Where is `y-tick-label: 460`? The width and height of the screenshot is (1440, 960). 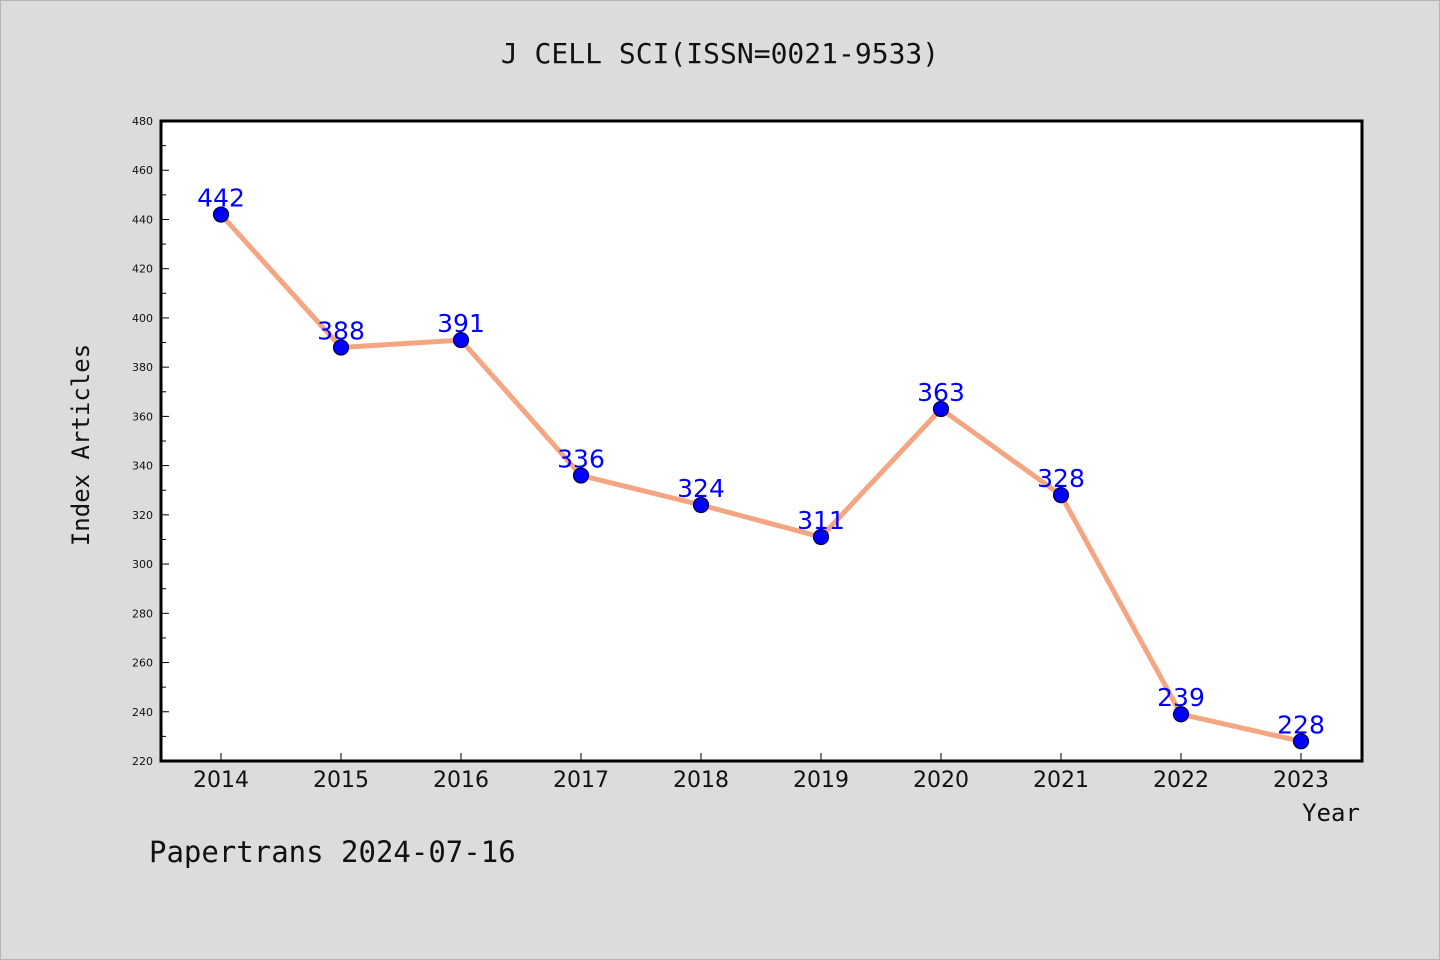
y-tick-label: 460 is located at coordinates (142, 170).